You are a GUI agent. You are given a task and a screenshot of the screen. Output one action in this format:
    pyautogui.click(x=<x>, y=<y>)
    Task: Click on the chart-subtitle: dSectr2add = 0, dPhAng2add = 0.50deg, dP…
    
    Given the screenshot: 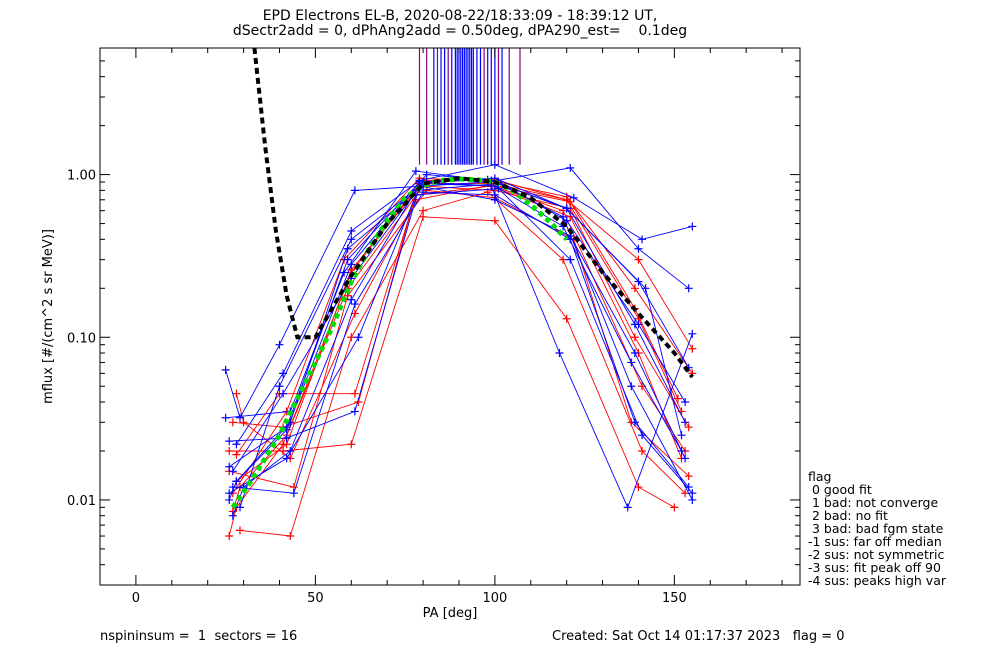 What is the action you would take?
    pyautogui.click(x=460, y=31)
    